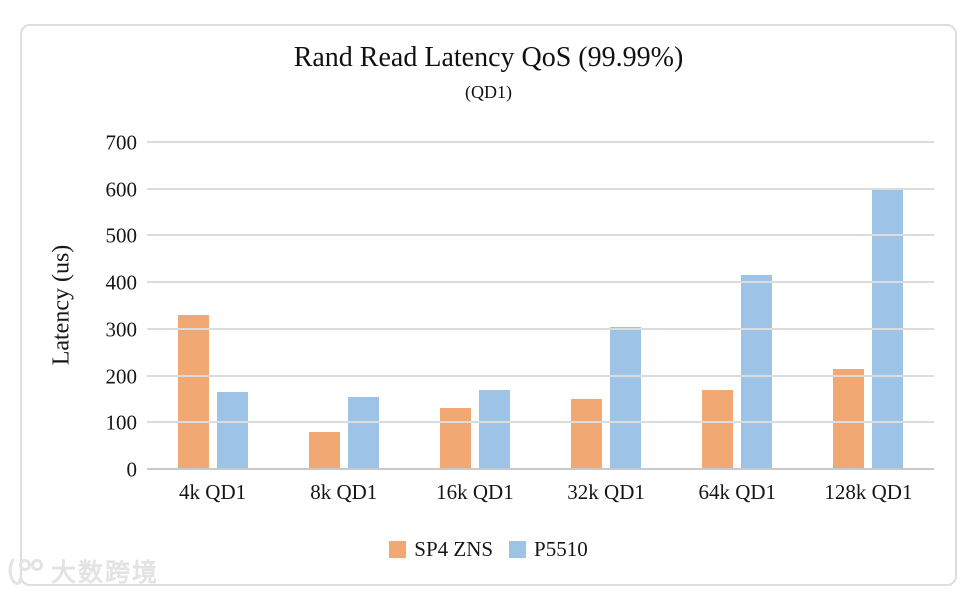 This screenshot has height=602, width=974. I want to click on y-tick-label-400: 400, so click(121, 282).